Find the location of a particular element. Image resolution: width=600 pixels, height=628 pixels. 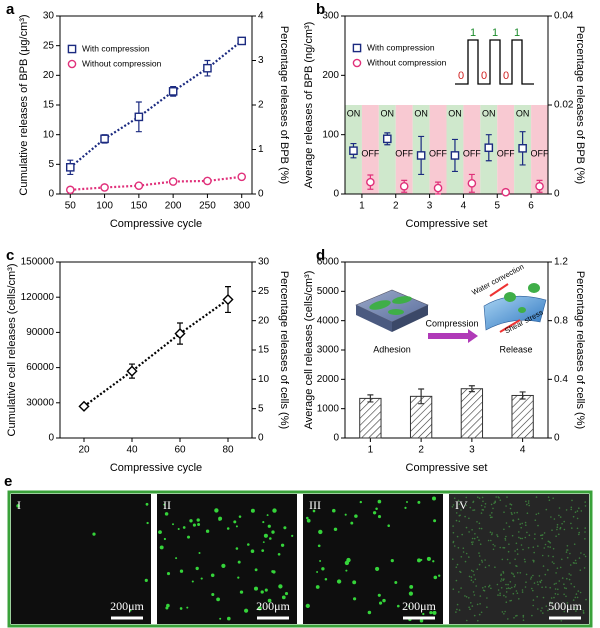

on-label: ON is located at coordinates (421, 113).